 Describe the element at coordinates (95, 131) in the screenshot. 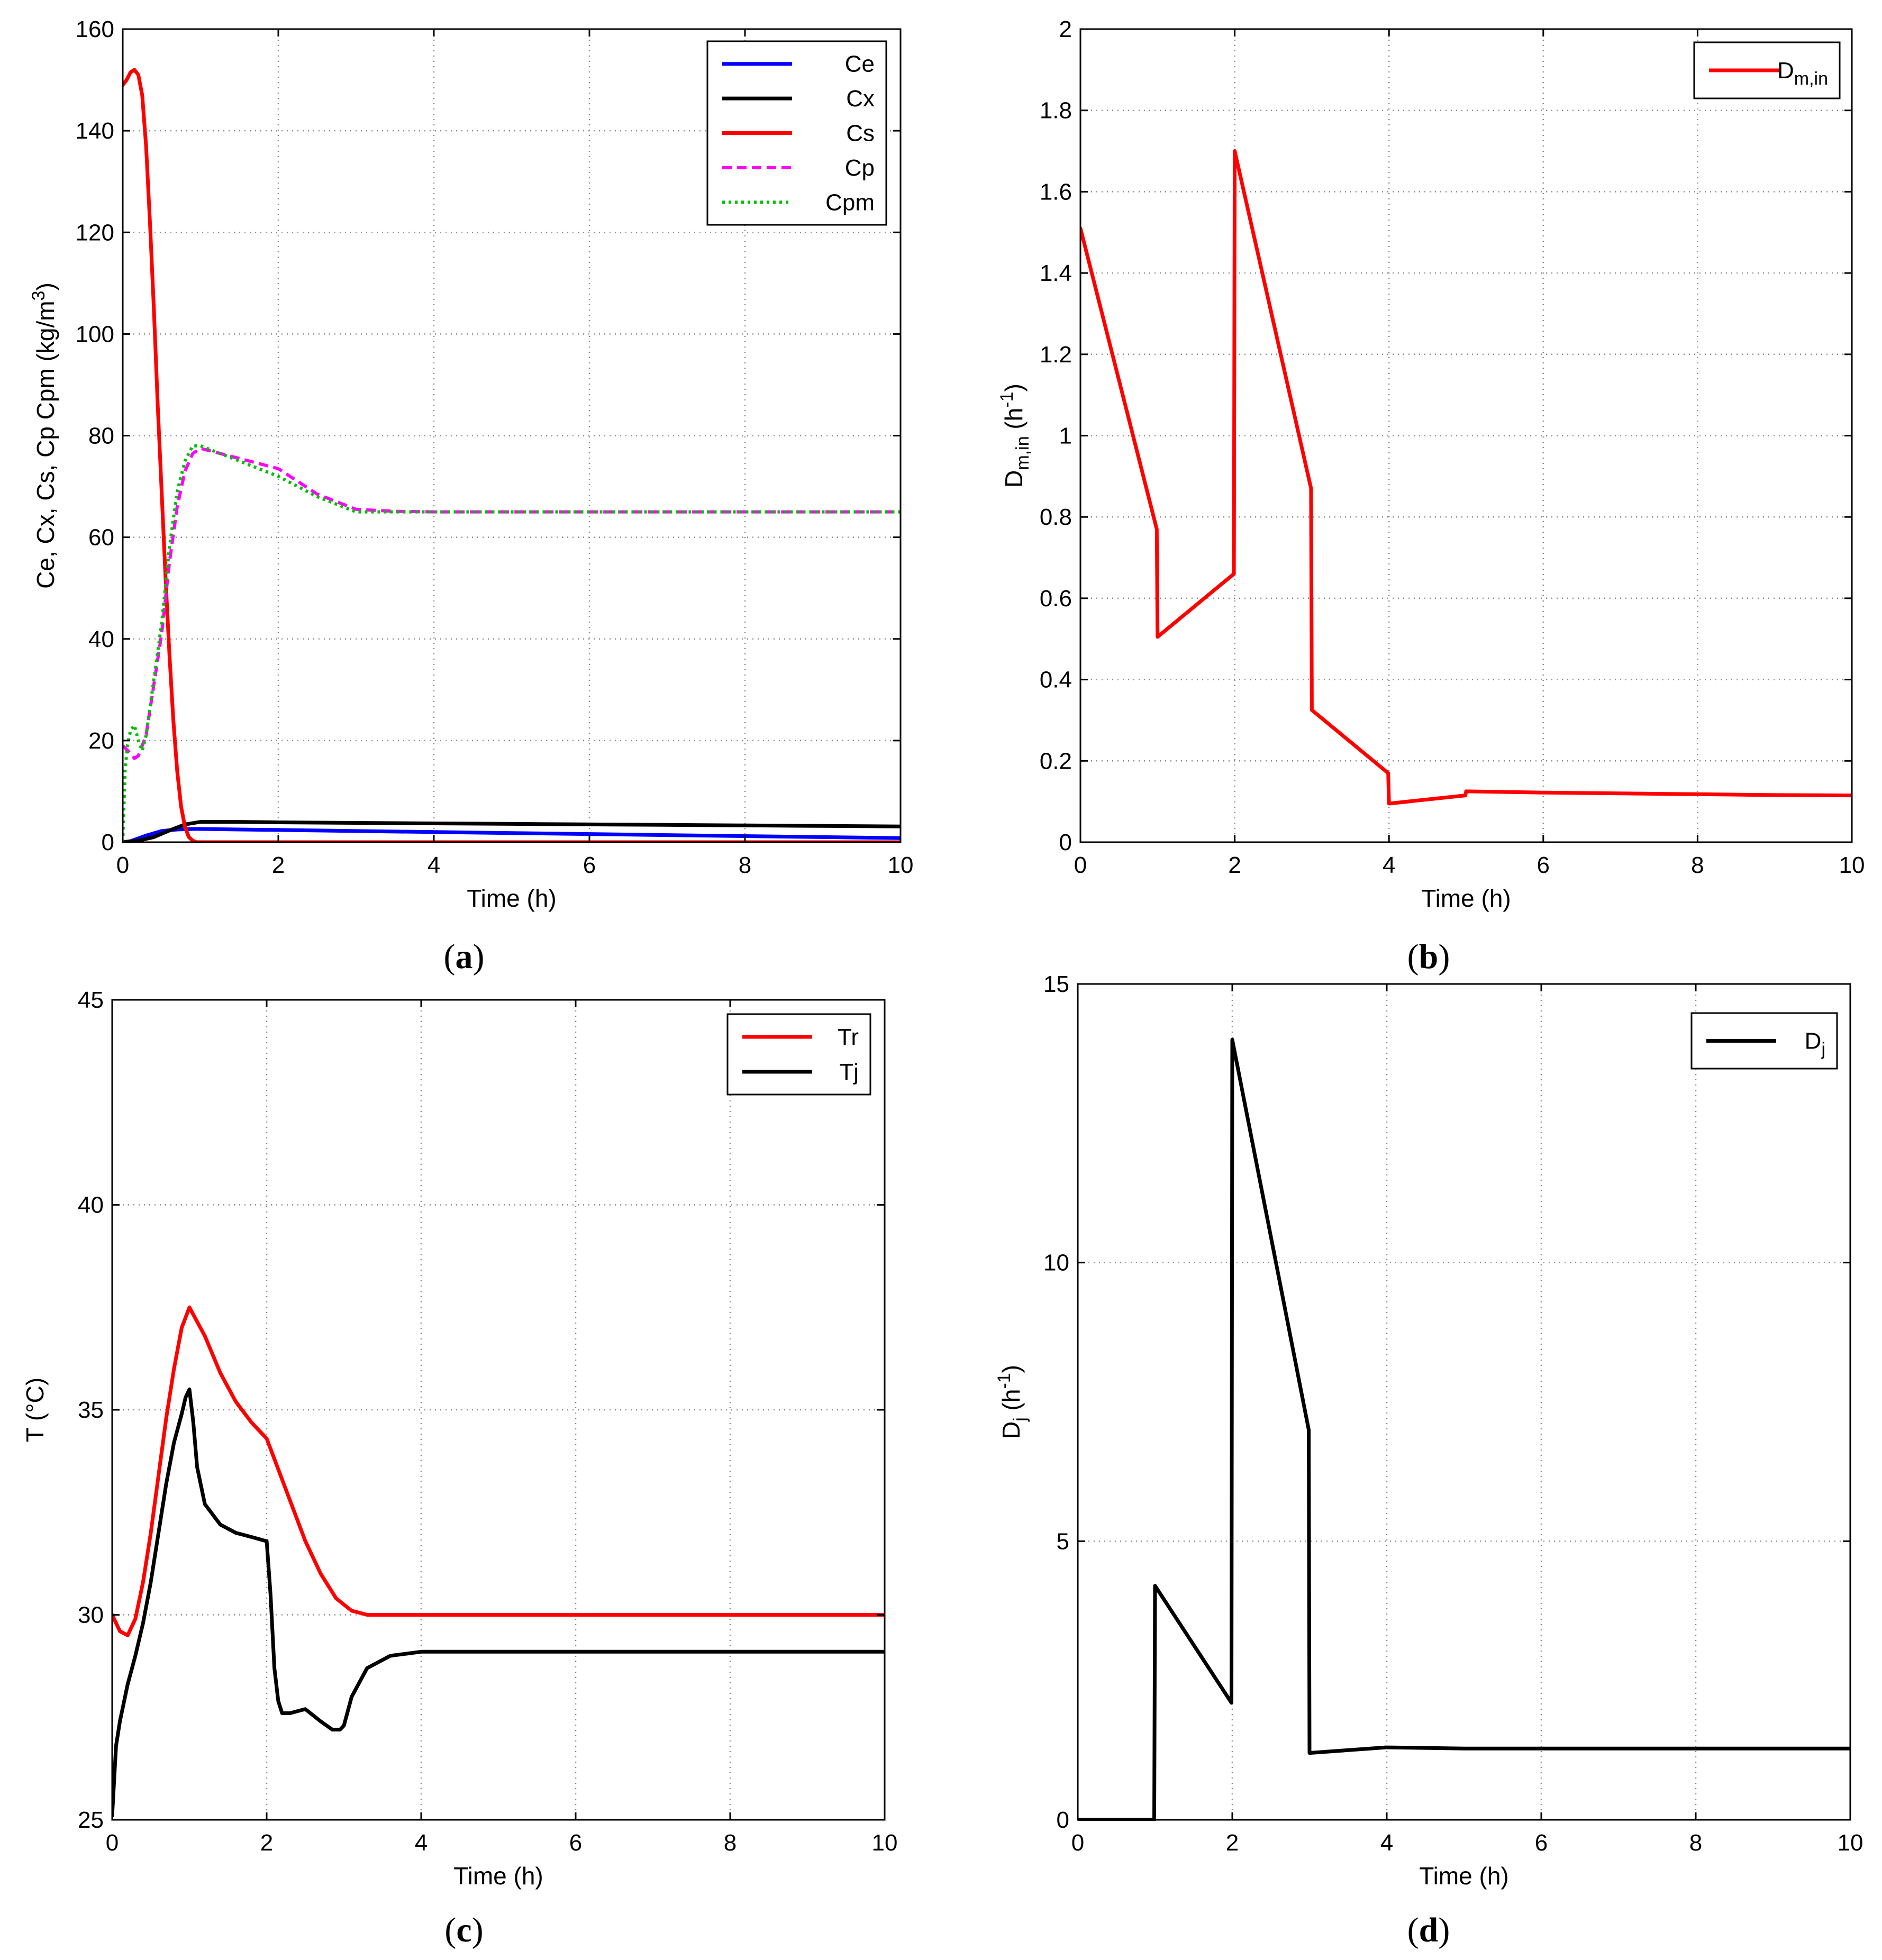

I see `y-tick-label: 140` at that location.